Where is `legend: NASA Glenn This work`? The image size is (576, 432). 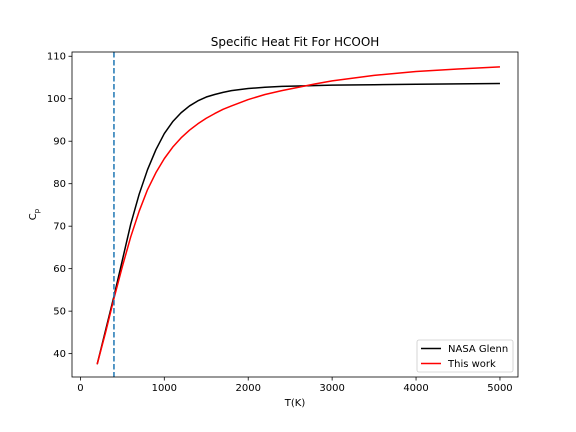
legend: NASA Glenn This work is located at coordinates (465, 356).